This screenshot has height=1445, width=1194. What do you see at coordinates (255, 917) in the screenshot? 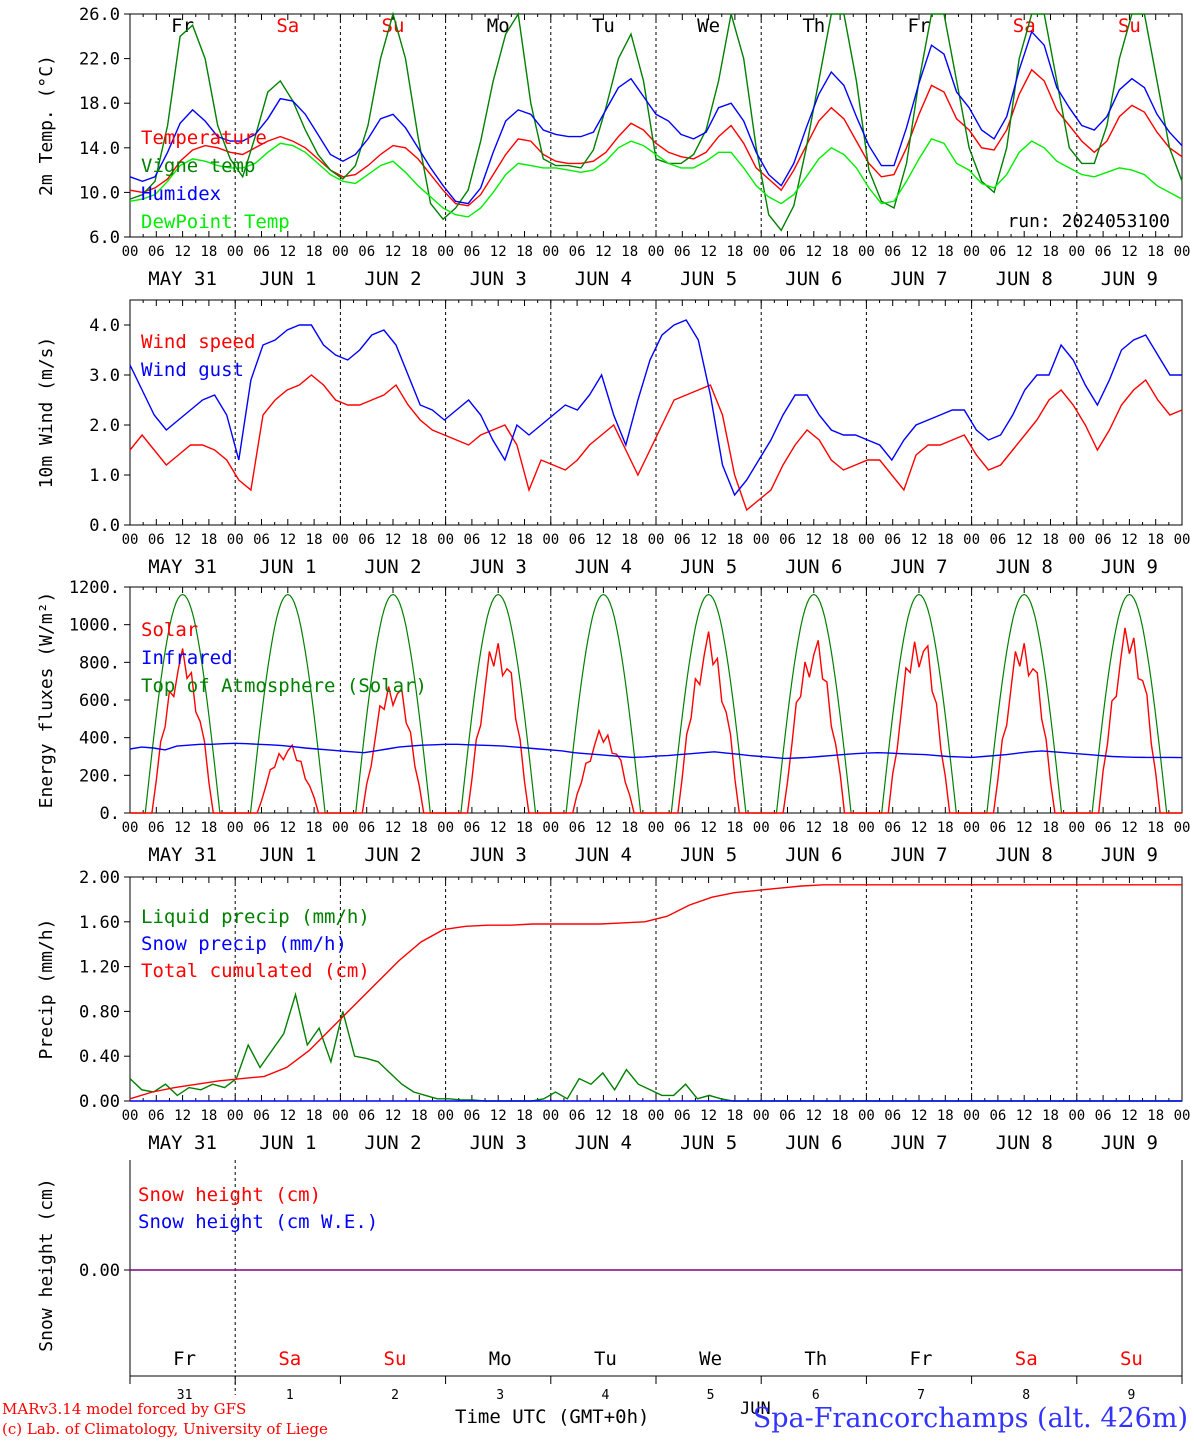
I see `precip-legend-entry: Liquid precip (mm/h)` at bounding box center [255, 917].